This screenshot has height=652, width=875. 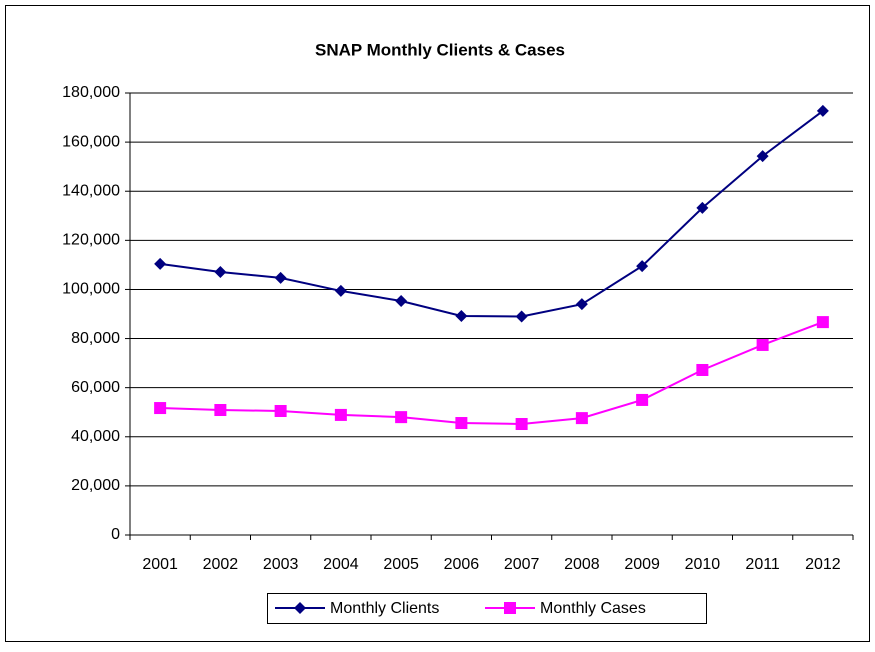 What do you see at coordinates (384, 608) in the screenshot?
I see `legend-label: Monthly Clients` at bounding box center [384, 608].